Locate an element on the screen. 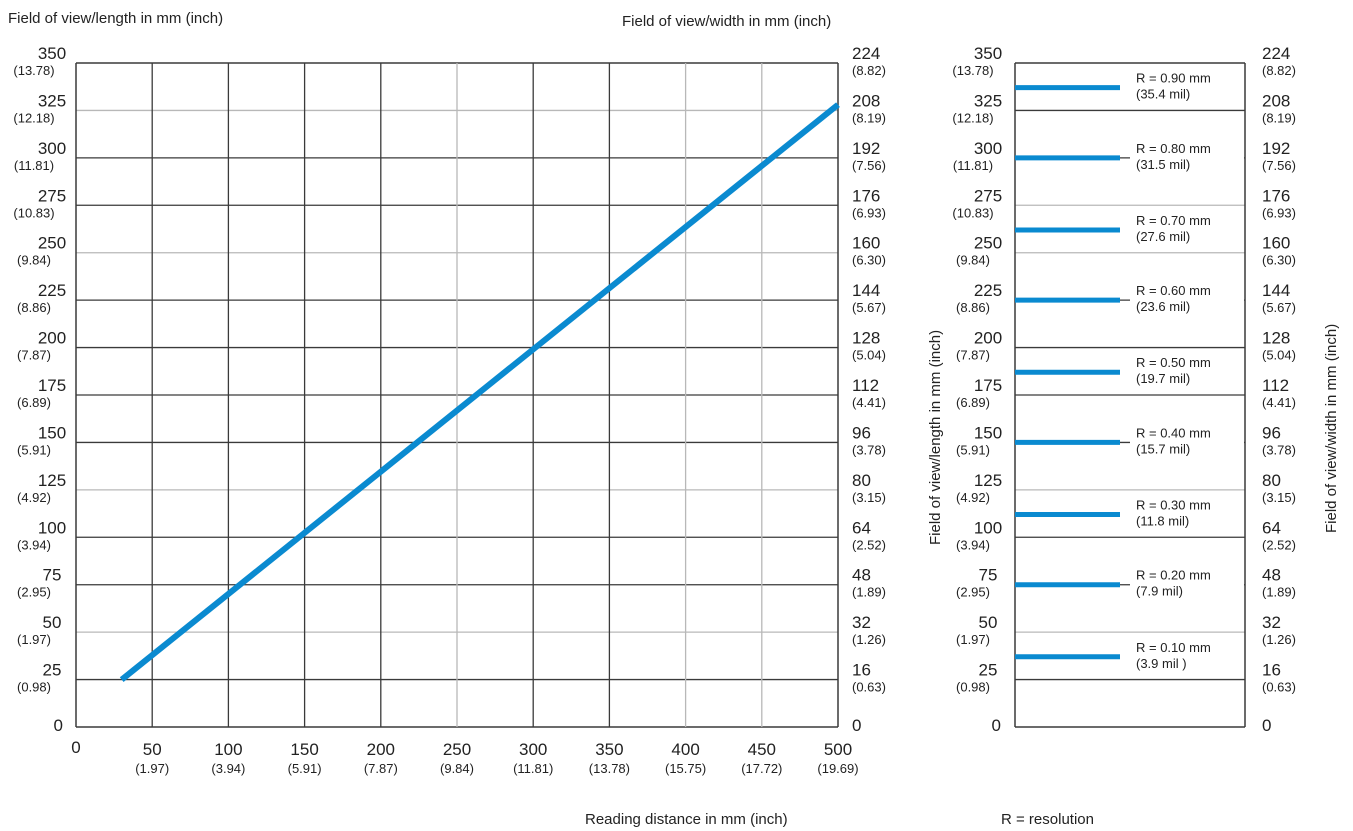 The width and height of the screenshot is (1353, 831). y-tick-label: 100 is located at coordinates (52, 527).